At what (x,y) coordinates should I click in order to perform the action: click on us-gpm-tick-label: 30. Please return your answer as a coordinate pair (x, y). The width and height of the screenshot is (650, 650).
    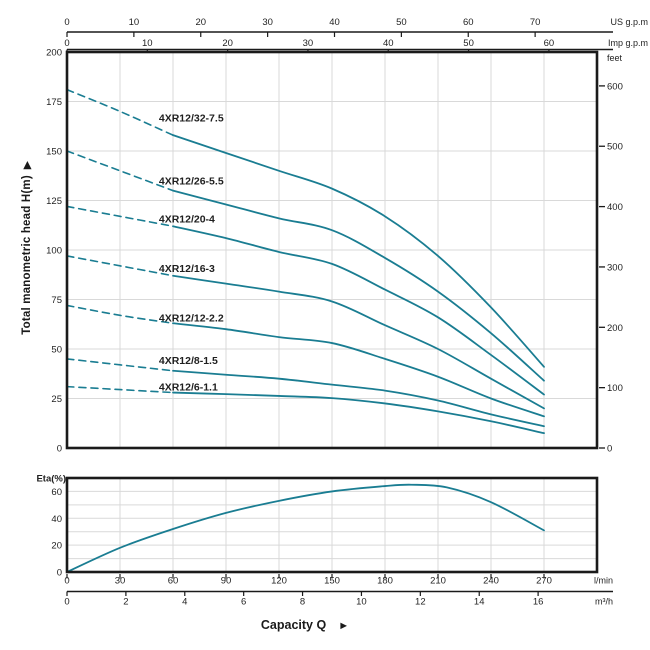
    Looking at the image, I should click on (267, 22).